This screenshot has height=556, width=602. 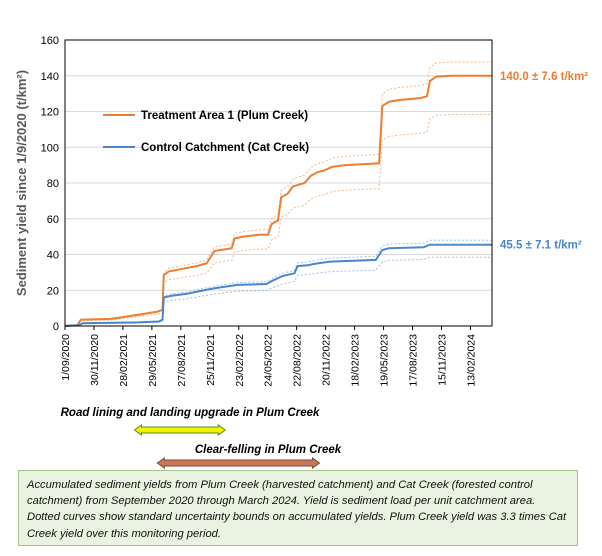 What do you see at coordinates (153, 360) in the screenshot?
I see `x-tick-label: 29/05/2021` at bounding box center [153, 360].